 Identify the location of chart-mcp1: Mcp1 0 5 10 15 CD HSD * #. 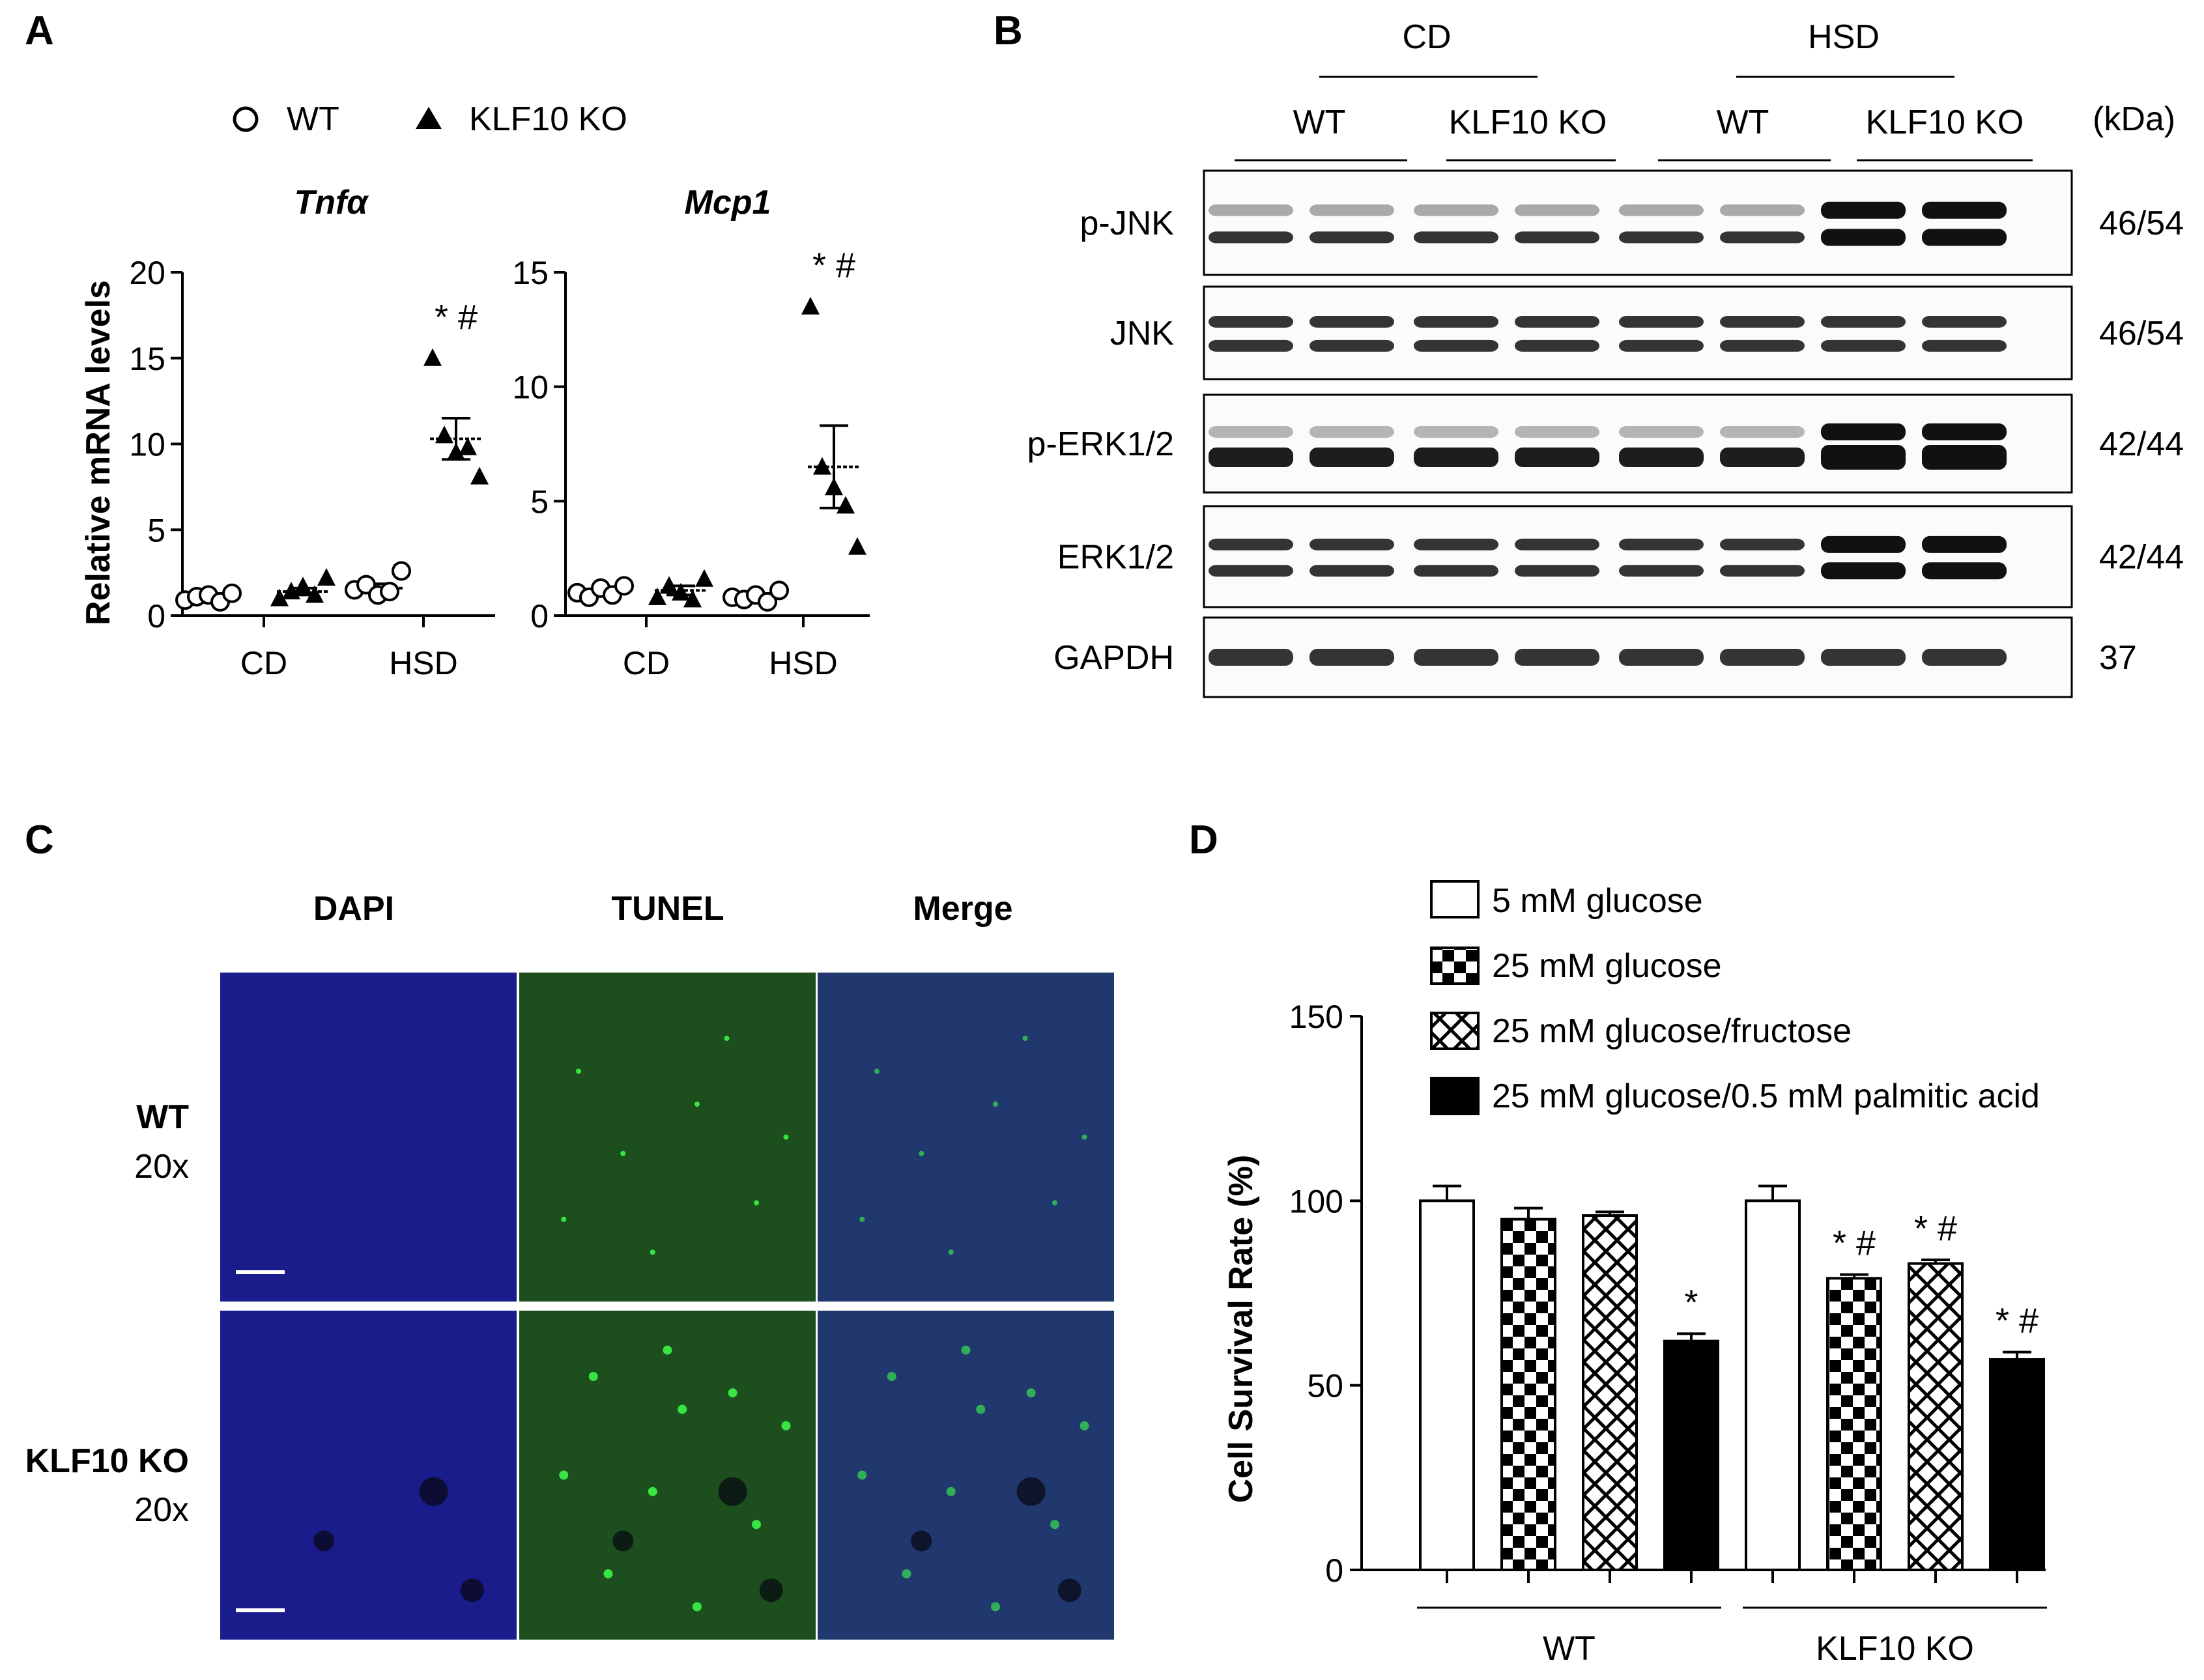
(691, 433).